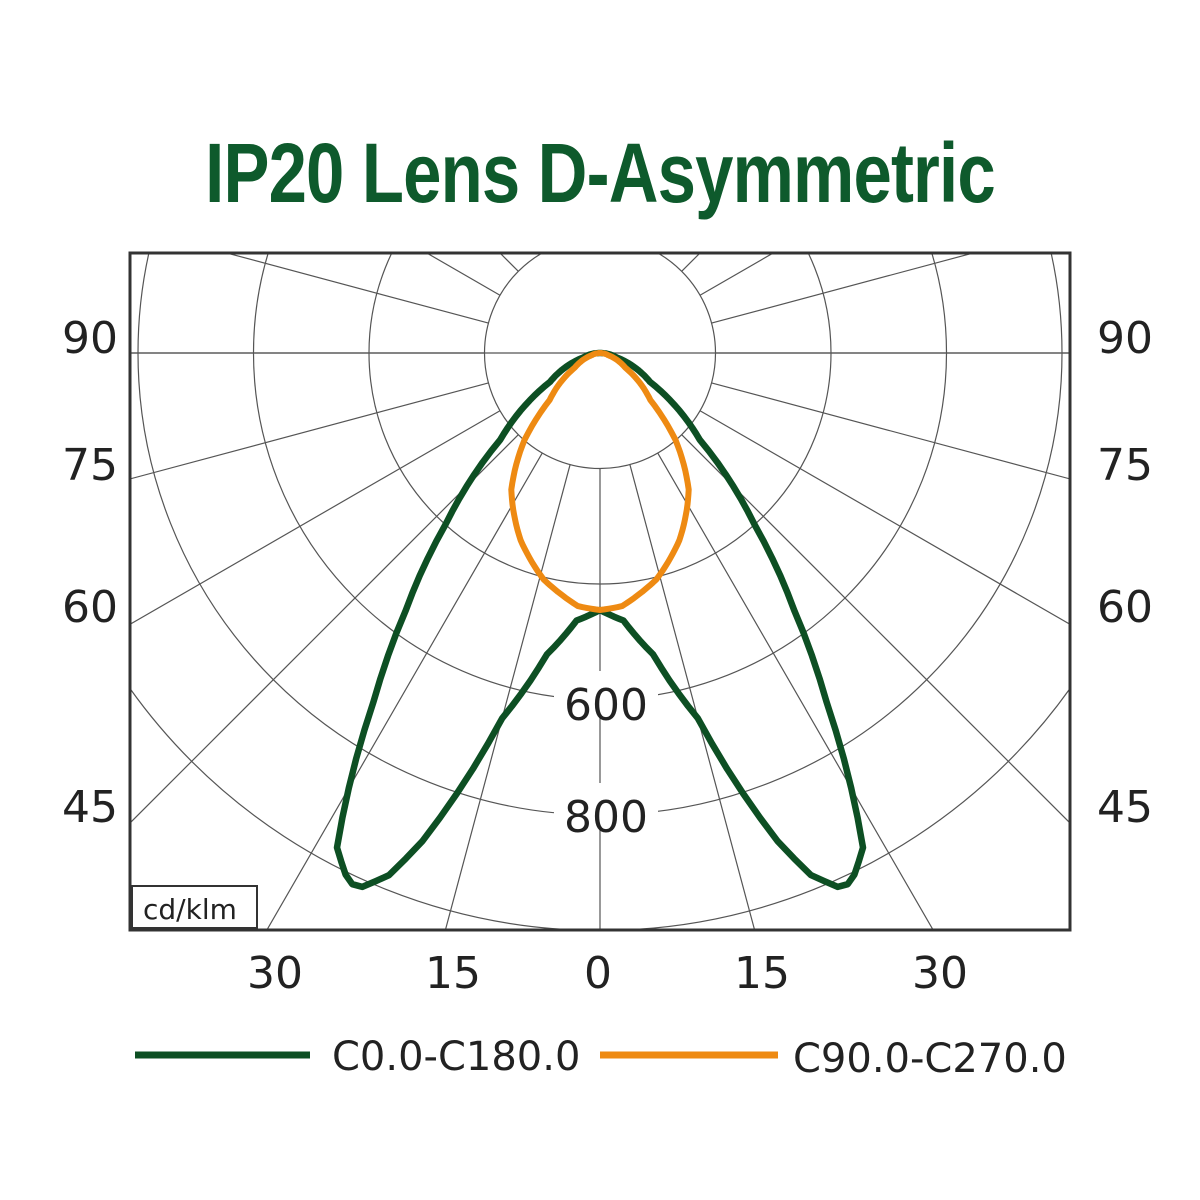 Image resolution: width=1200 pixels, height=1200 pixels. I want to click on legend-label-c90: C90.0-C270.0, so click(930, 1059).